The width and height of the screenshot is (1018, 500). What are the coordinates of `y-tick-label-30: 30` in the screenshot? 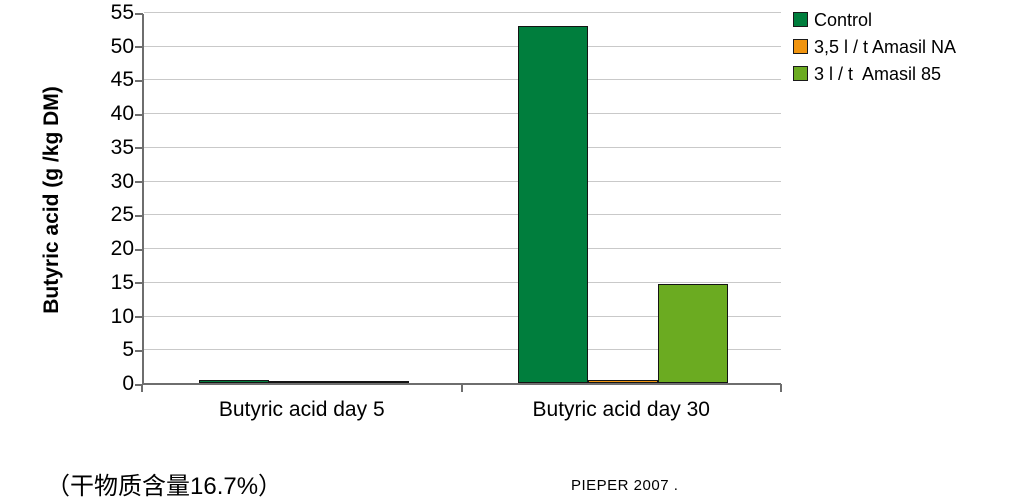 It's located at (122, 181).